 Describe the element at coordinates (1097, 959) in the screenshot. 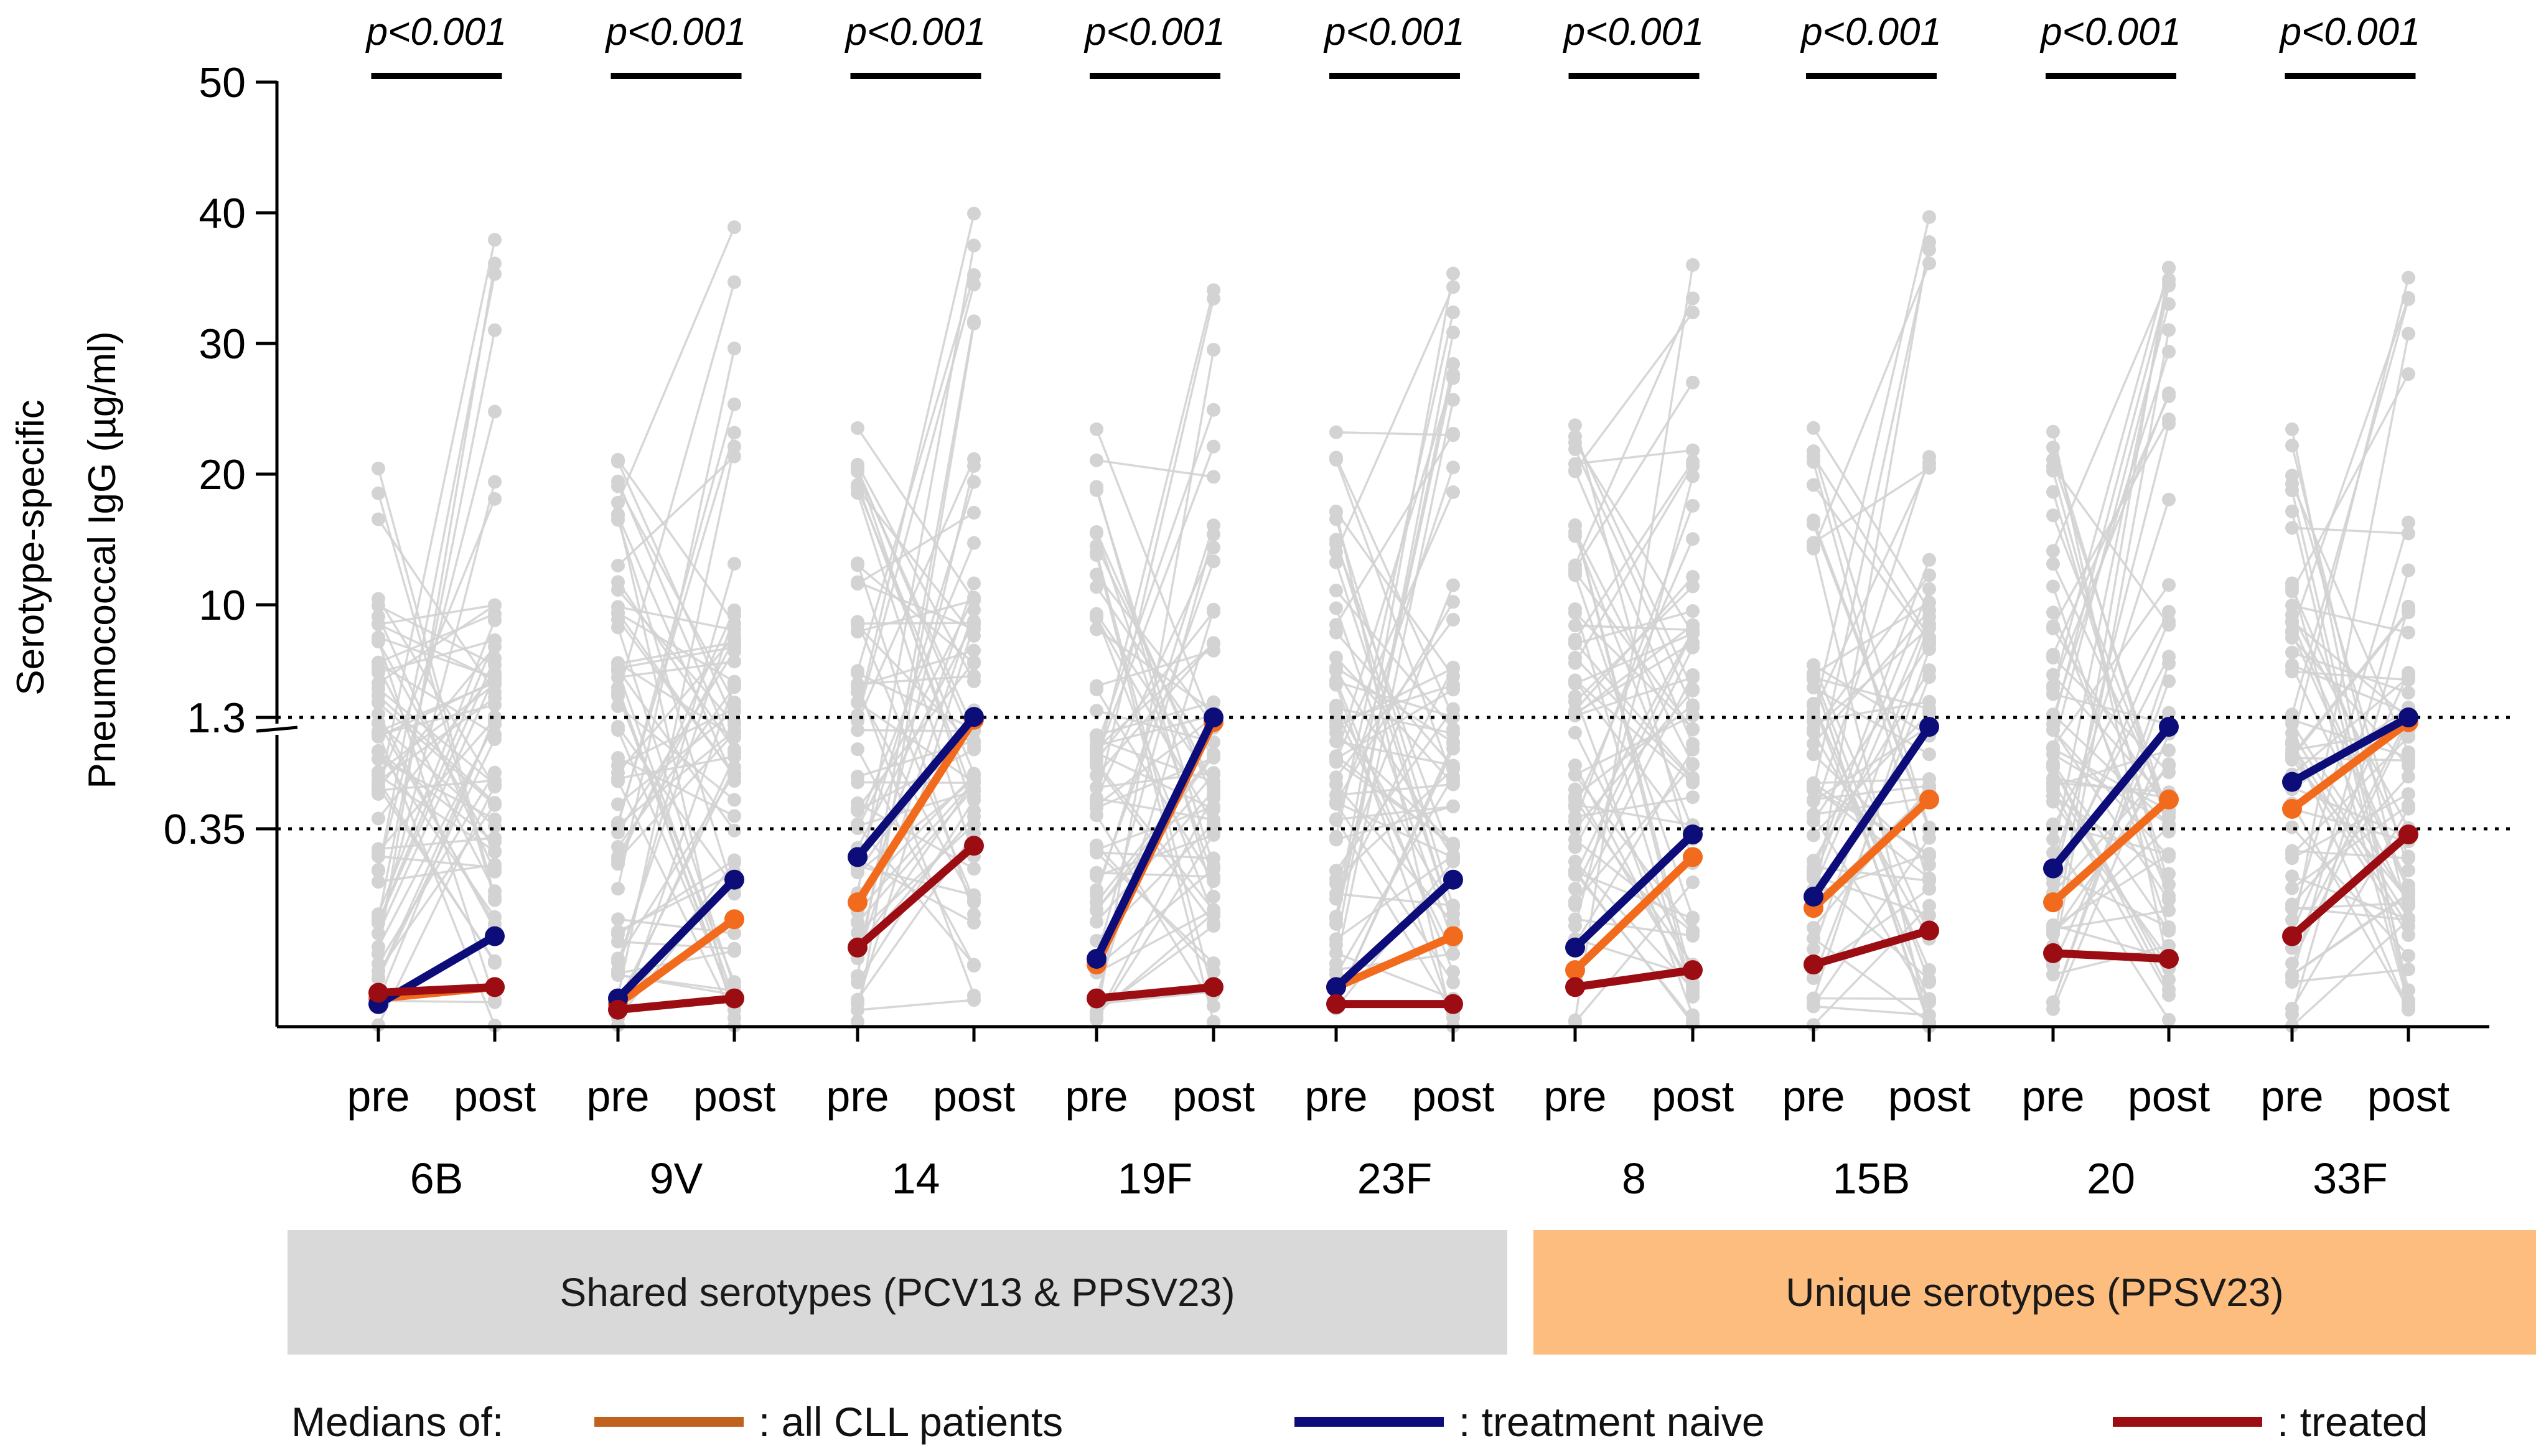

I see `median-point-pre-treatment-naive` at that location.